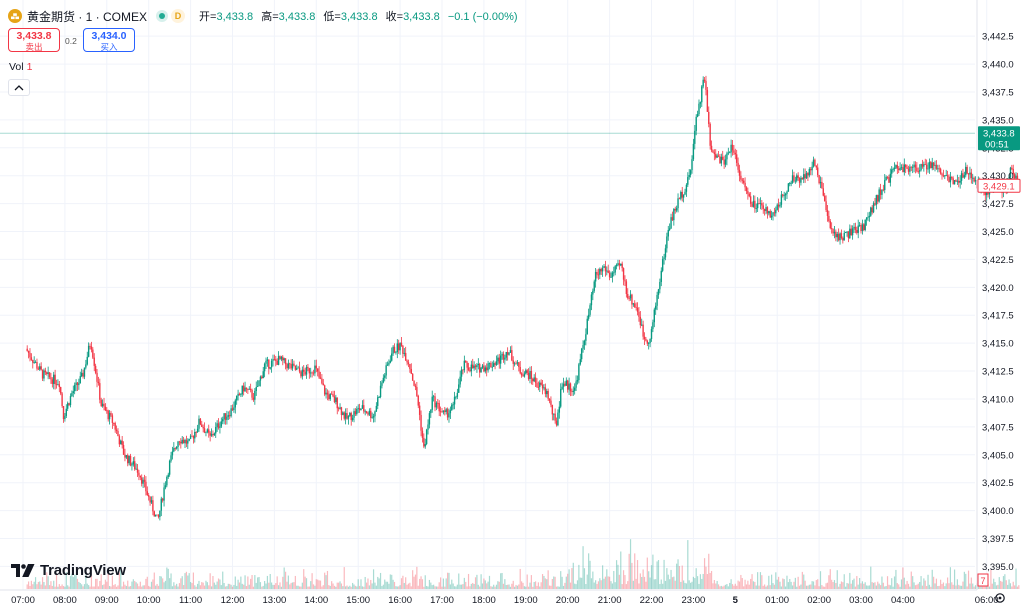 This screenshot has height=616, width=1024. Describe the element at coordinates (107, 600) in the screenshot. I see `time-tick-label: 09:00` at that location.